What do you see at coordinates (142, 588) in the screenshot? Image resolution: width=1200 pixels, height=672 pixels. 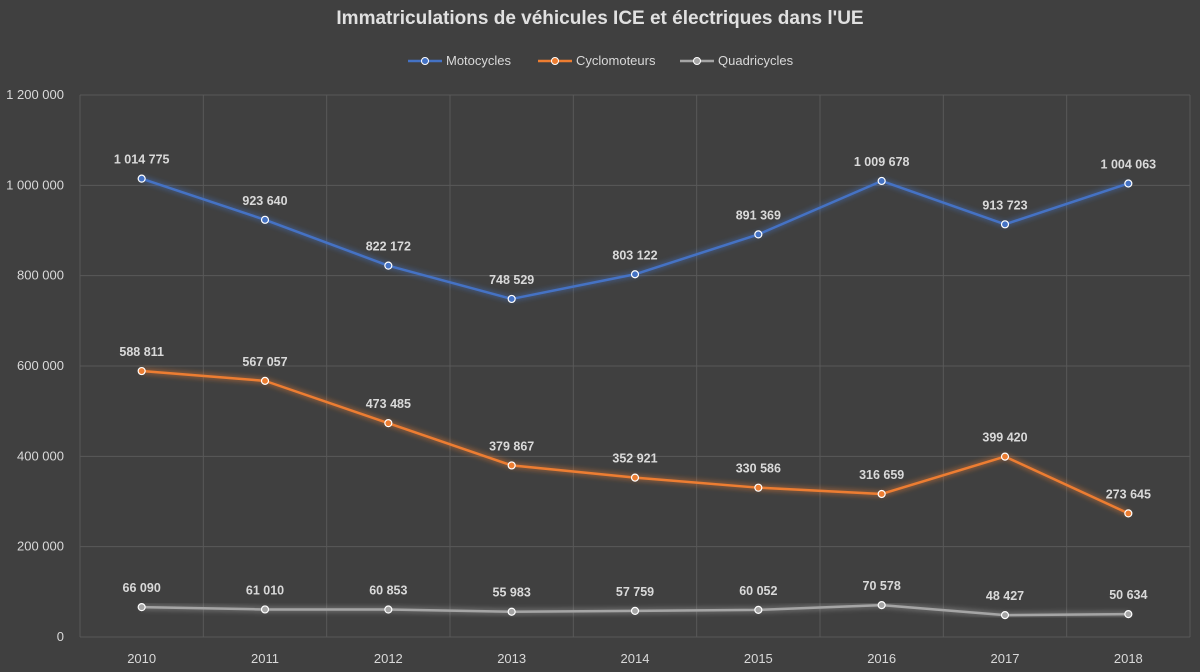 I see `data-label: 66 090` at bounding box center [142, 588].